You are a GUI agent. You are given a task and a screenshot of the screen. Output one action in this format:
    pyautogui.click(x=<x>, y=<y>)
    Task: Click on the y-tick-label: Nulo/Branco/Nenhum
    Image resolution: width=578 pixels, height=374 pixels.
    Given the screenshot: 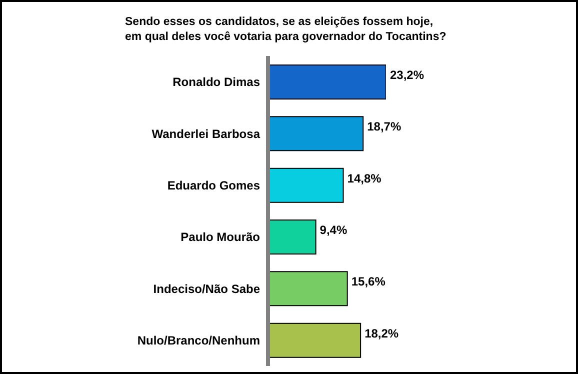 What is the action you would take?
    pyautogui.click(x=198, y=340)
    